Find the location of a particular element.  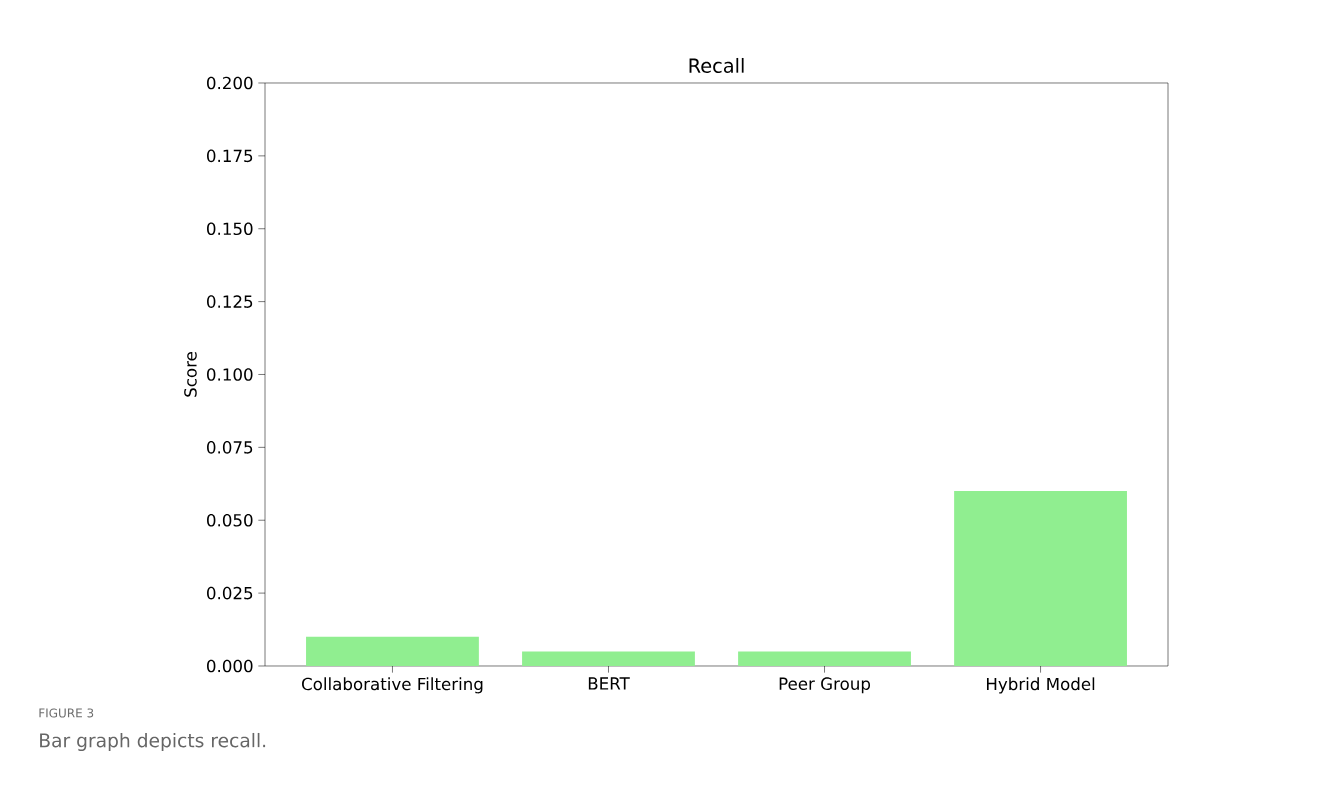

chart-title: Recall is located at coordinates (716, 65).